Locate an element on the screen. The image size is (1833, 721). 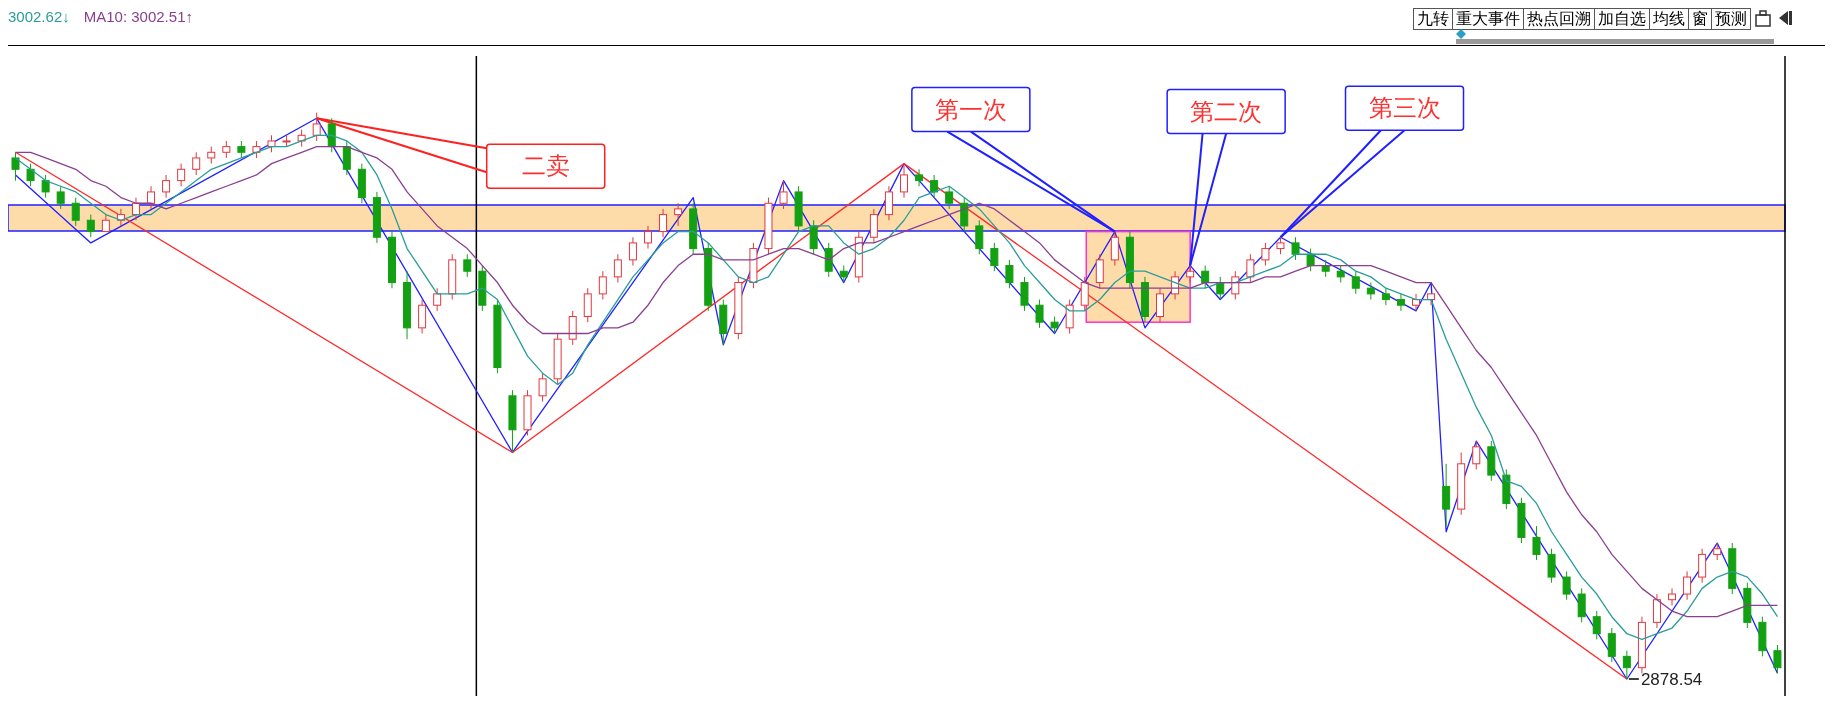
callout-box: 二卖 is located at coordinates (460, 153).